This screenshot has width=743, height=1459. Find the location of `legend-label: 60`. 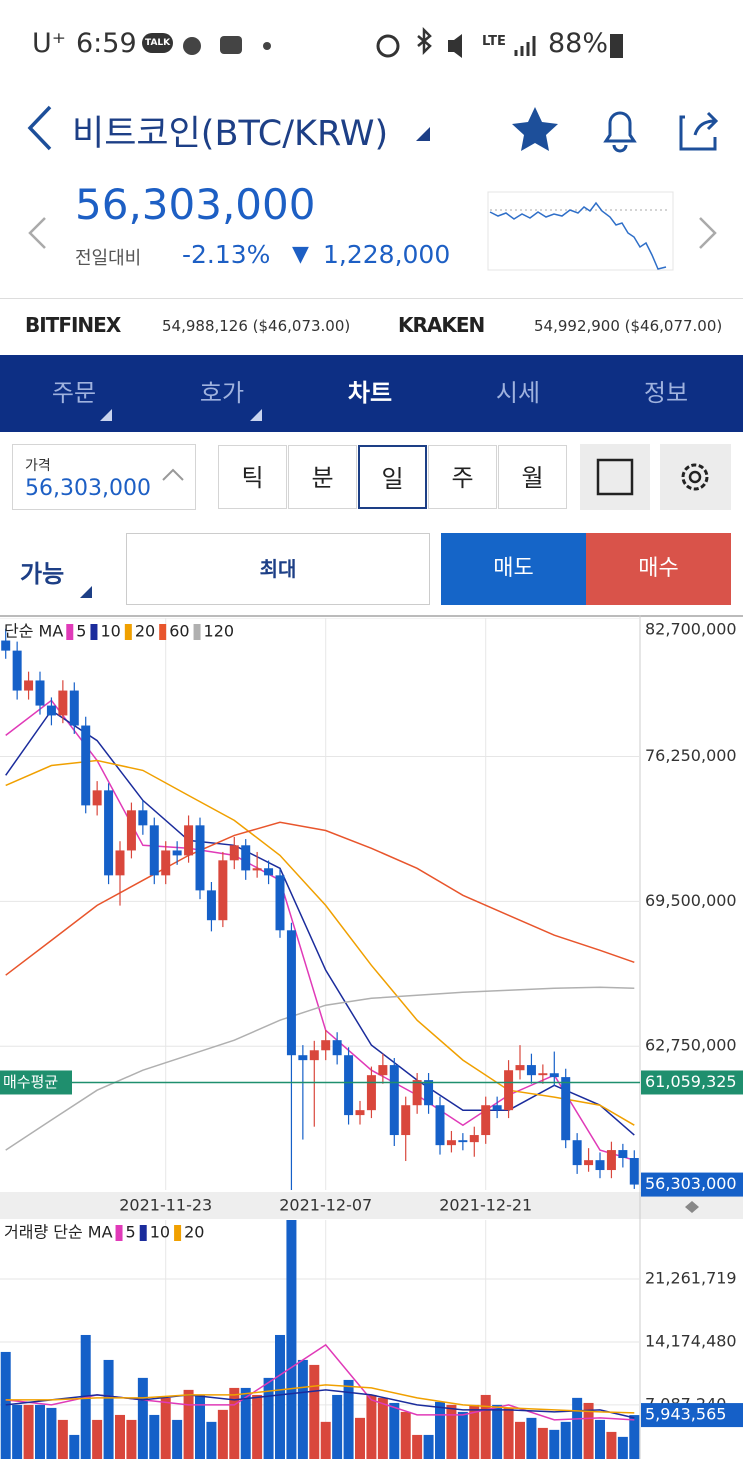

legend-label: 60 is located at coordinates (179, 631).